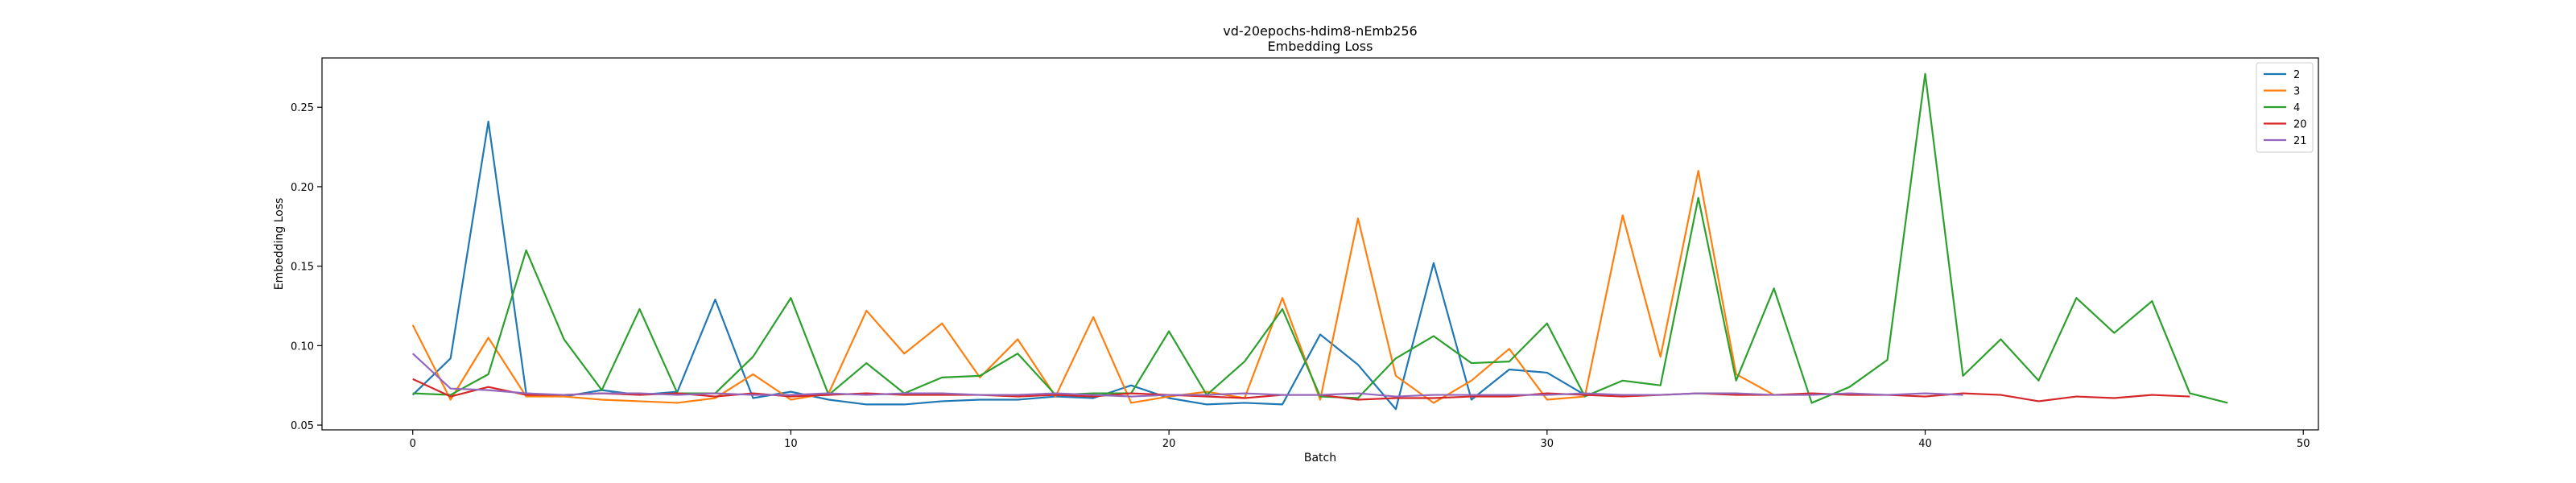 The height and width of the screenshot is (483, 2576). Describe the element at coordinates (279, 244) in the screenshot. I see `y-axis-label: Embedding Loss` at that location.